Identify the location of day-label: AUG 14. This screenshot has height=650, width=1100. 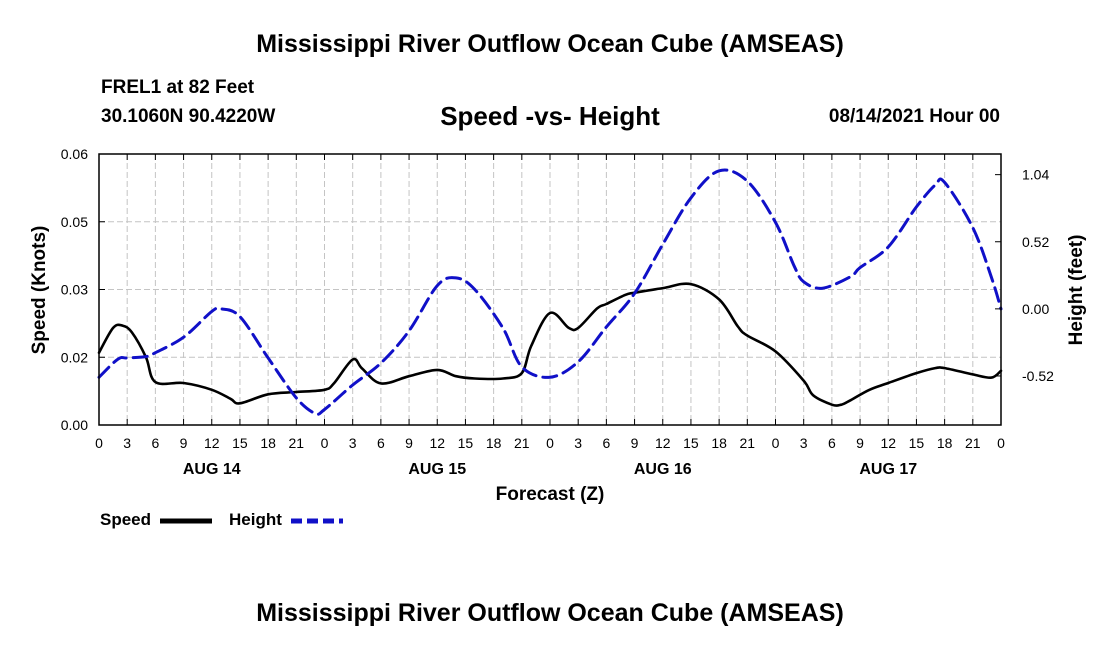
(212, 469).